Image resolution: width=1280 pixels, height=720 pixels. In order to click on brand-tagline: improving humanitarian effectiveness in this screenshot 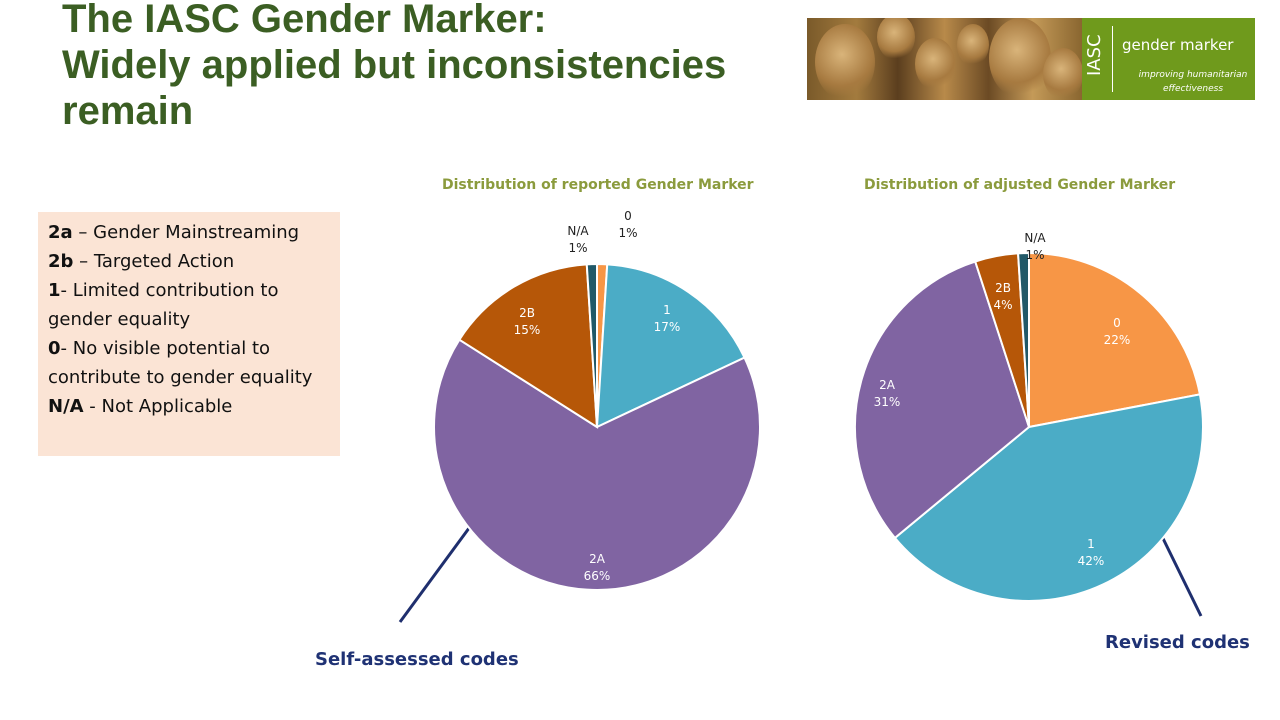, I will do `click(1193, 82)`.